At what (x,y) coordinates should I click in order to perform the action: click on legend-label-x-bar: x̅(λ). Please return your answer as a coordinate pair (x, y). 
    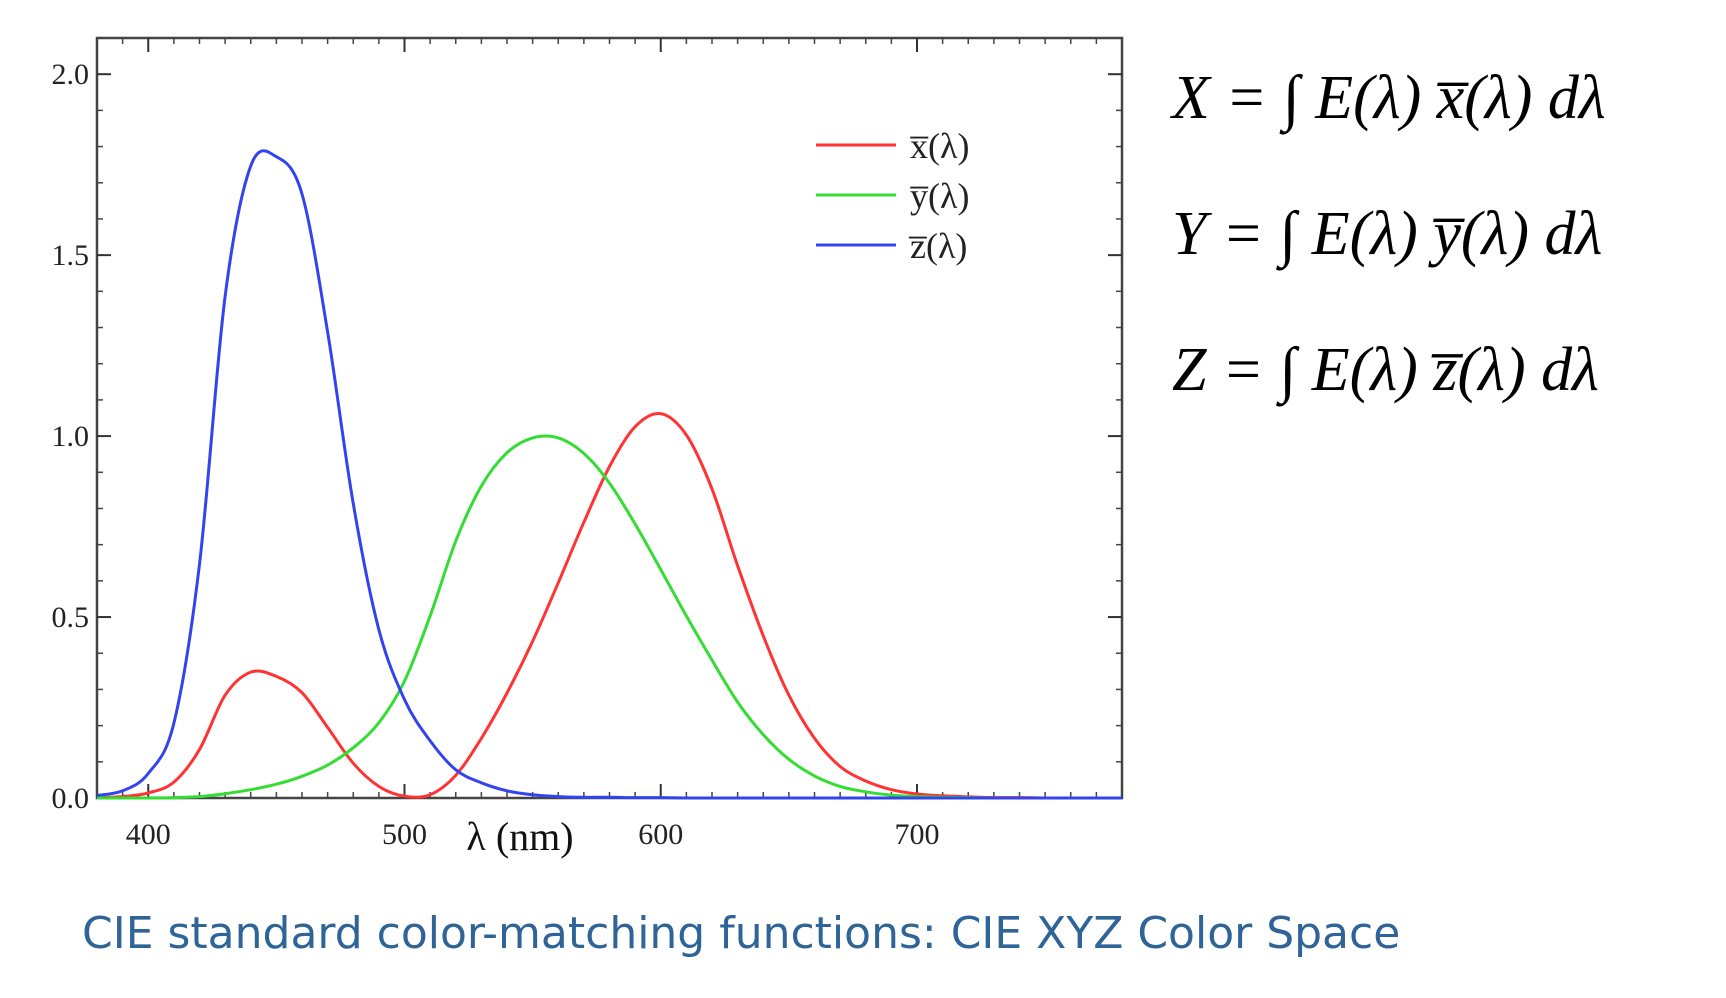
    Looking at the image, I should click on (939, 146).